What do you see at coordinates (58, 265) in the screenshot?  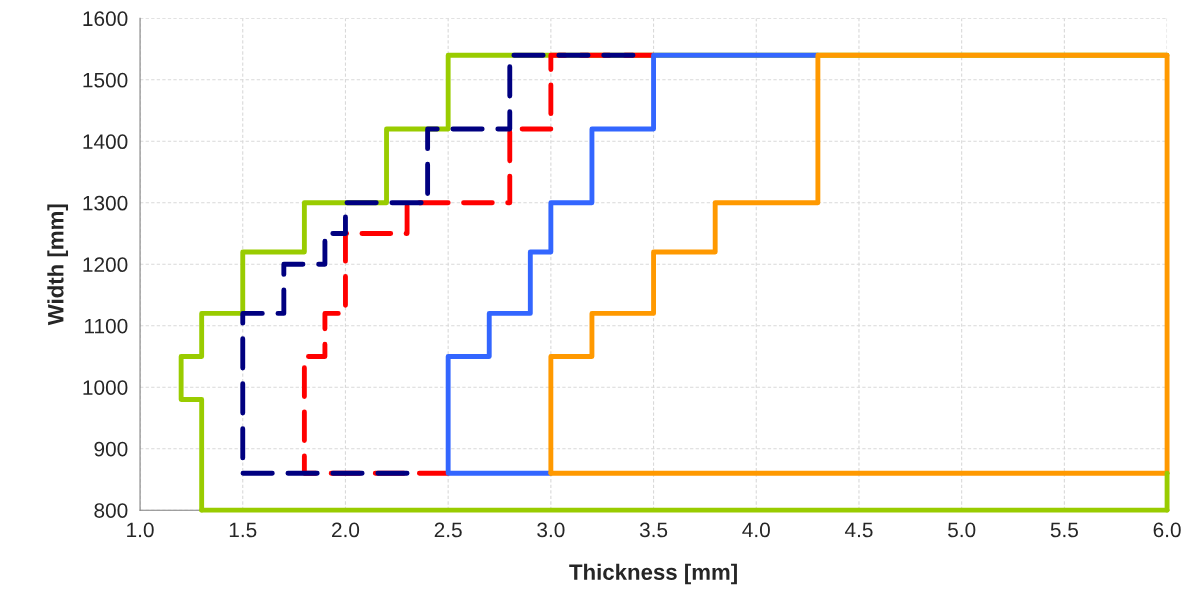 I see `y-axis-title: Width [mm]` at bounding box center [58, 265].